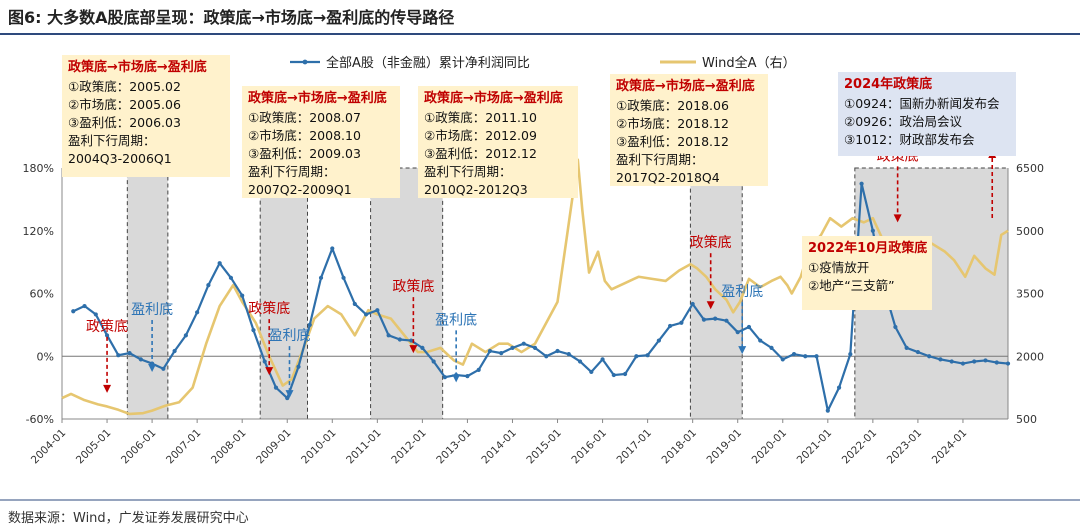 The width and height of the screenshot is (1080, 531). I want to click on annotation-line: ①政策底：2018.06, so click(672, 105).